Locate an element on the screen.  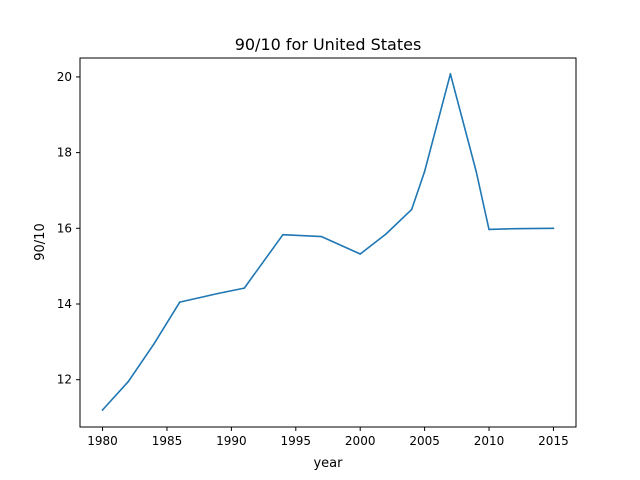
x-axis-ticks: 1980 1985 1990 1995 2000 2005 2010 2015 is located at coordinates (328, 437).